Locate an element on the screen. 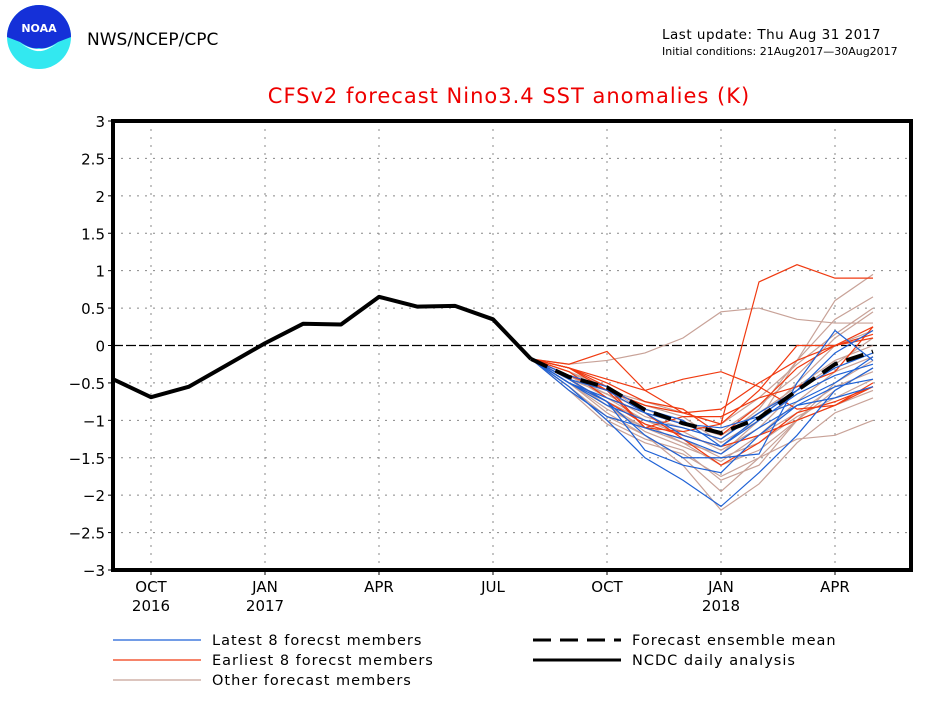 This screenshot has height=721, width=942. legend-label-latest: Latest 8 forecst members is located at coordinates (317, 641).